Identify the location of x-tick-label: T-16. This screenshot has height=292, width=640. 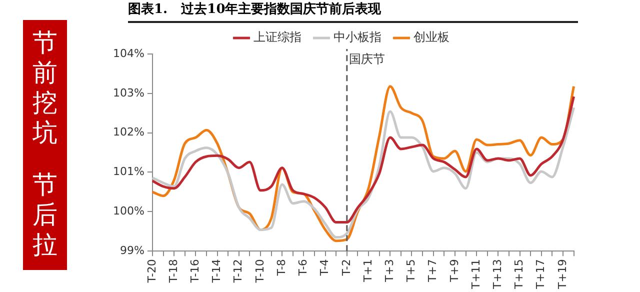
(195, 271).